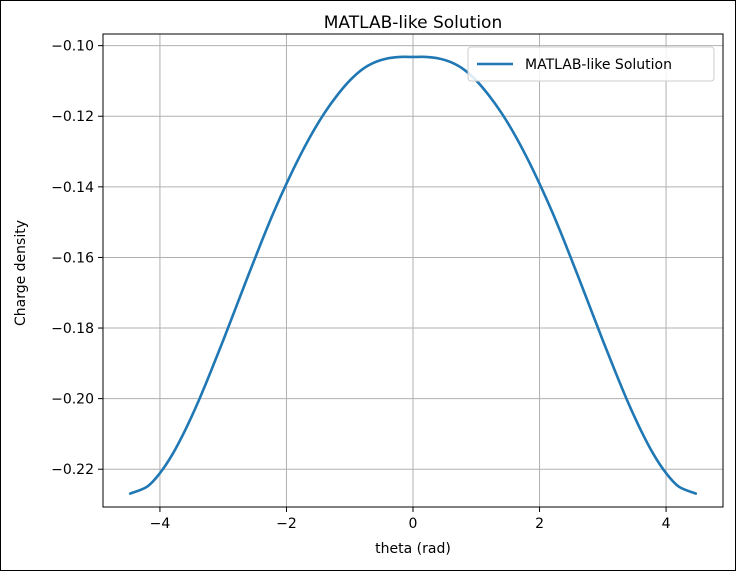 This screenshot has height=571, width=736. I want to click on y-axis-label: Charge density, so click(21, 273).